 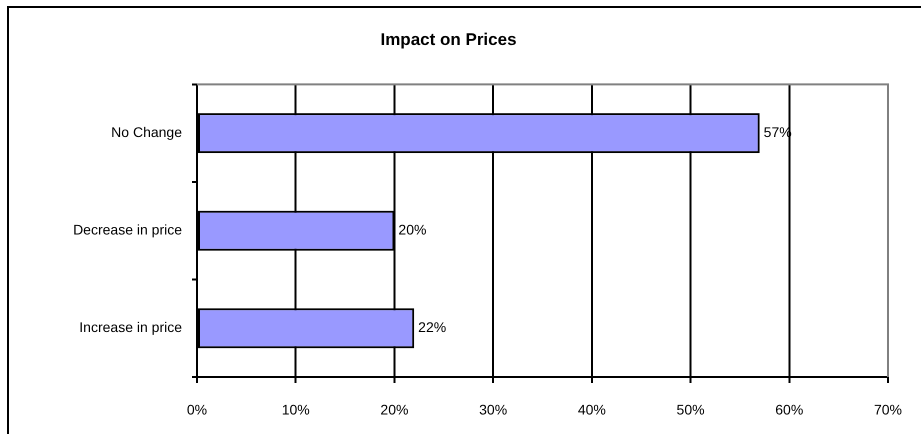 I want to click on x-tick-label: 70%, so click(x=888, y=409).